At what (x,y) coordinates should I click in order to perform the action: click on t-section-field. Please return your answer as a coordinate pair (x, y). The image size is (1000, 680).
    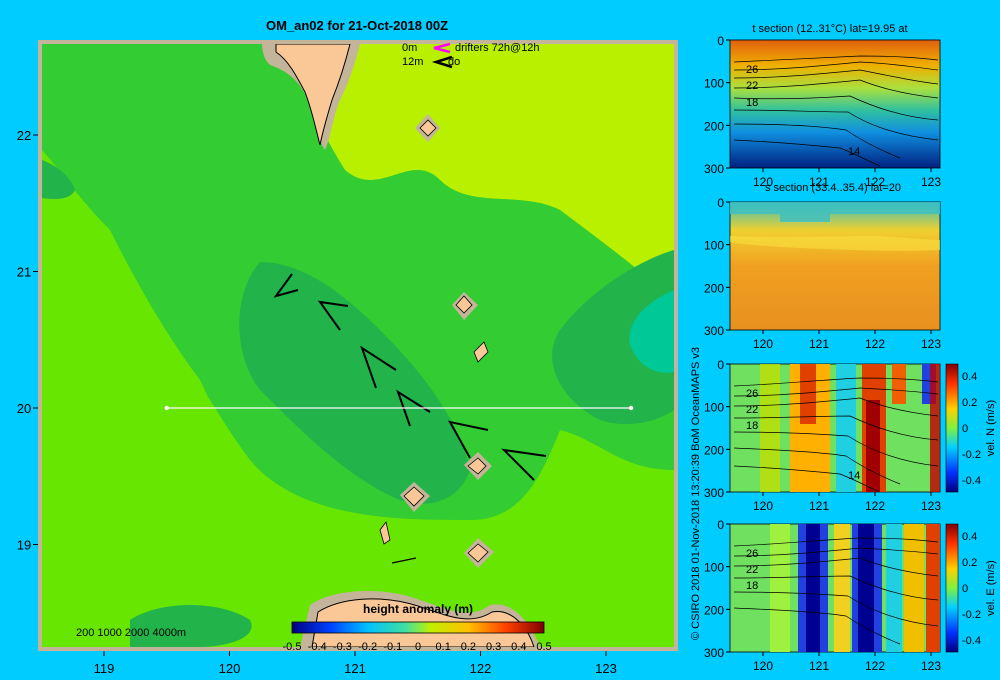
    Looking at the image, I should click on (835, 104).